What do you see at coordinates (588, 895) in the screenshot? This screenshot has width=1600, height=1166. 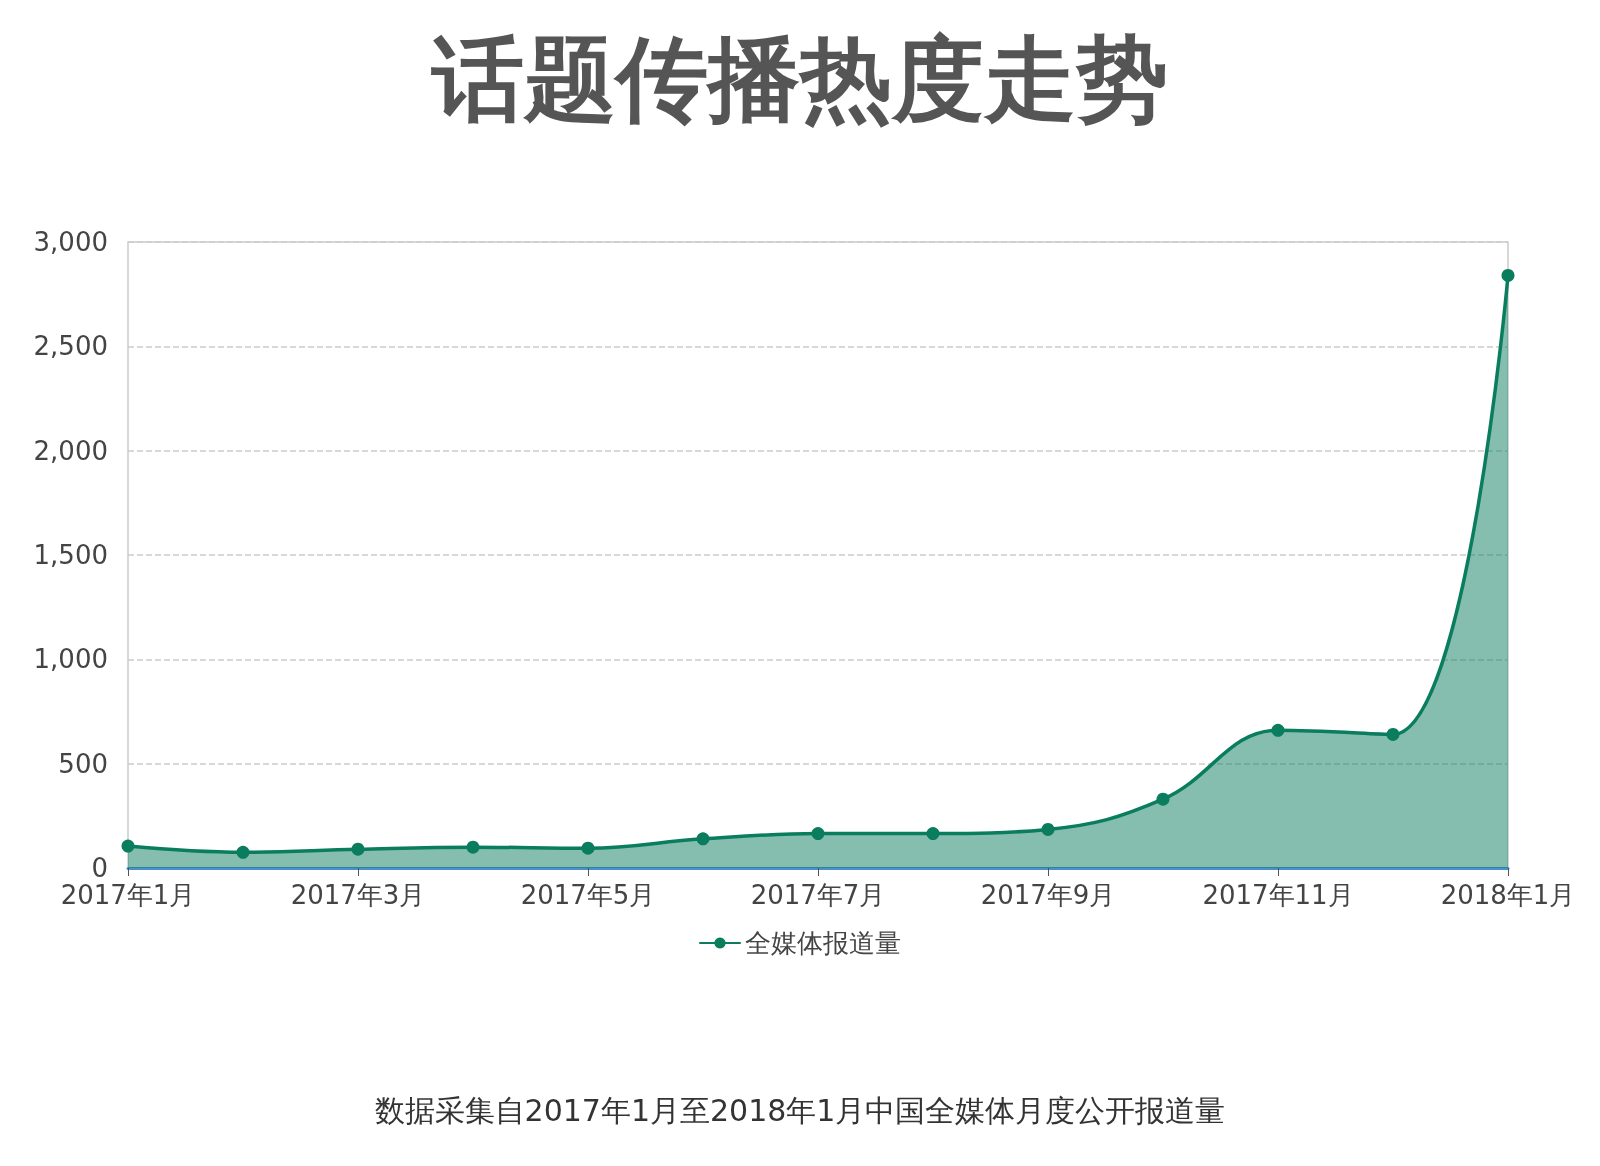 I see `x-tick-label: 2017年5月` at bounding box center [588, 895].